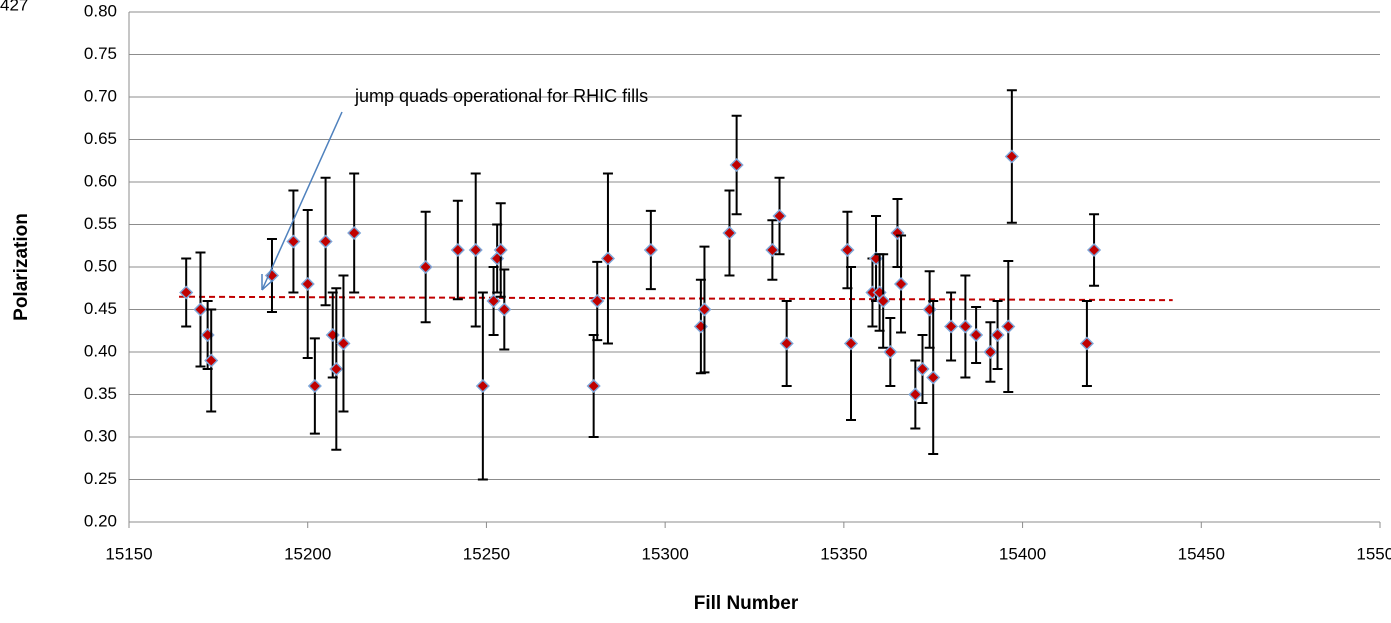 This screenshot has height=623, width=1391. I want to click on corner-text: 427, so click(14, 7).